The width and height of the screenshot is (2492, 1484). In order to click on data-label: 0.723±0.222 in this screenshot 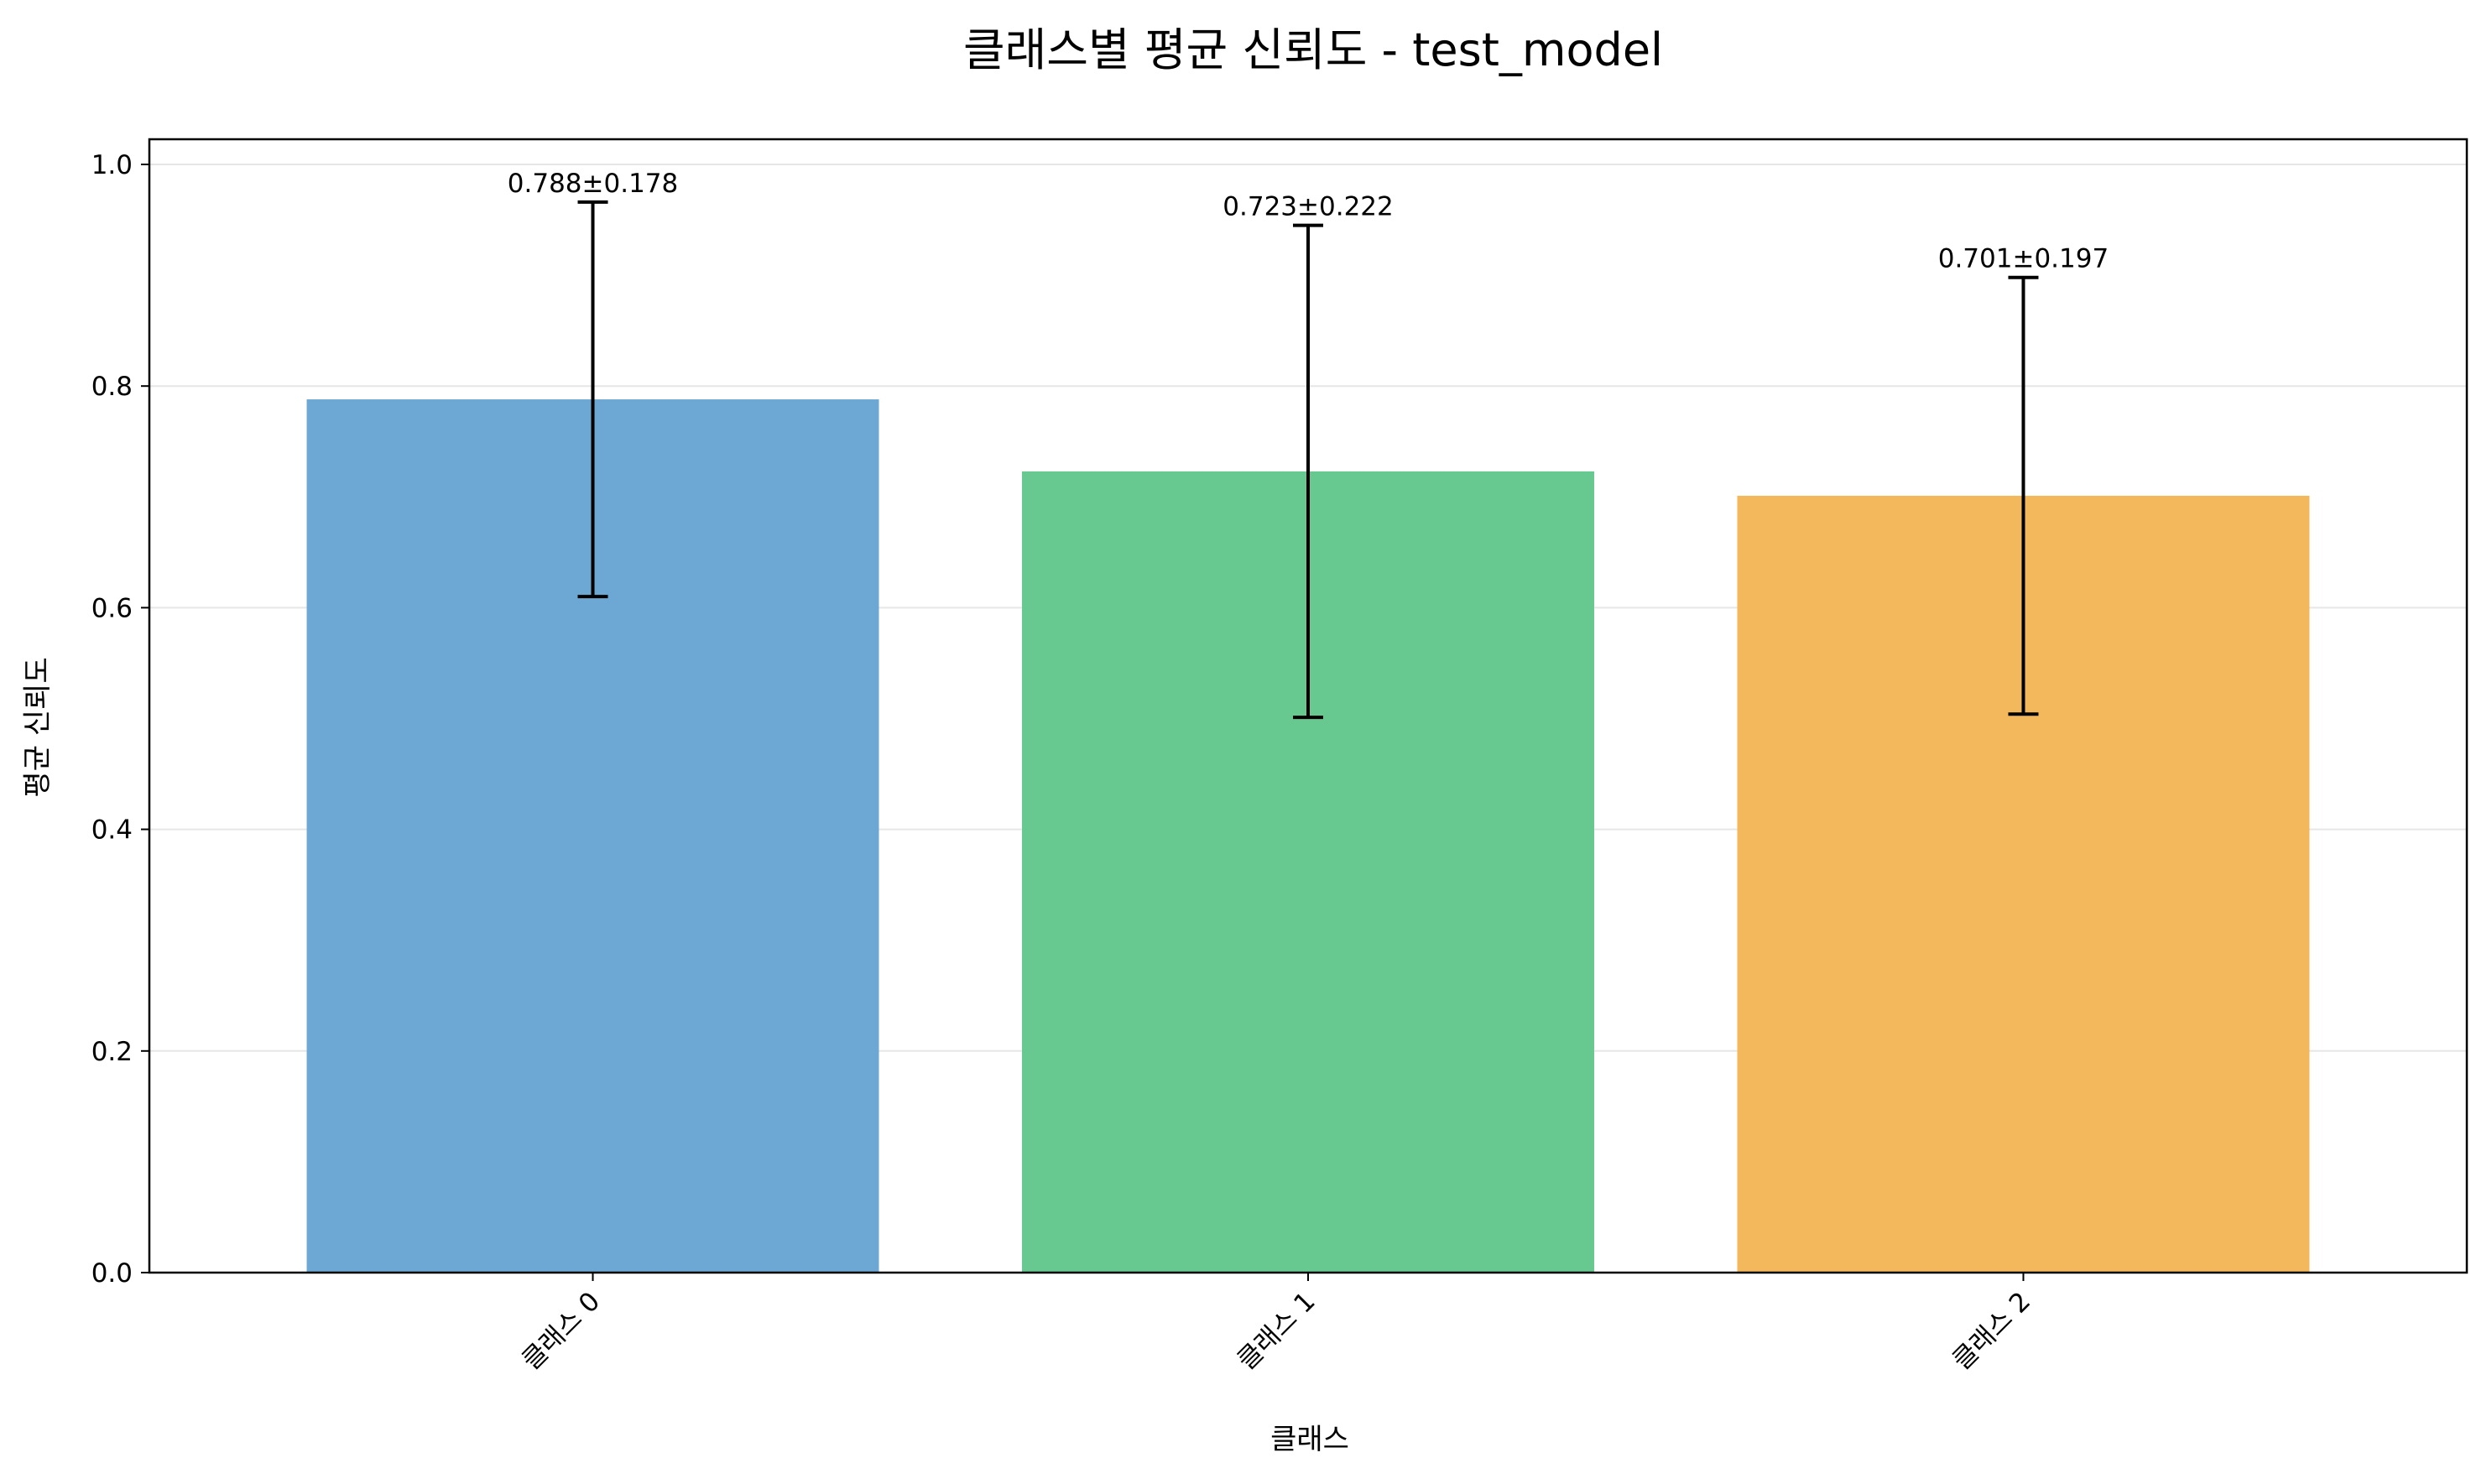, I will do `click(1308, 207)`.